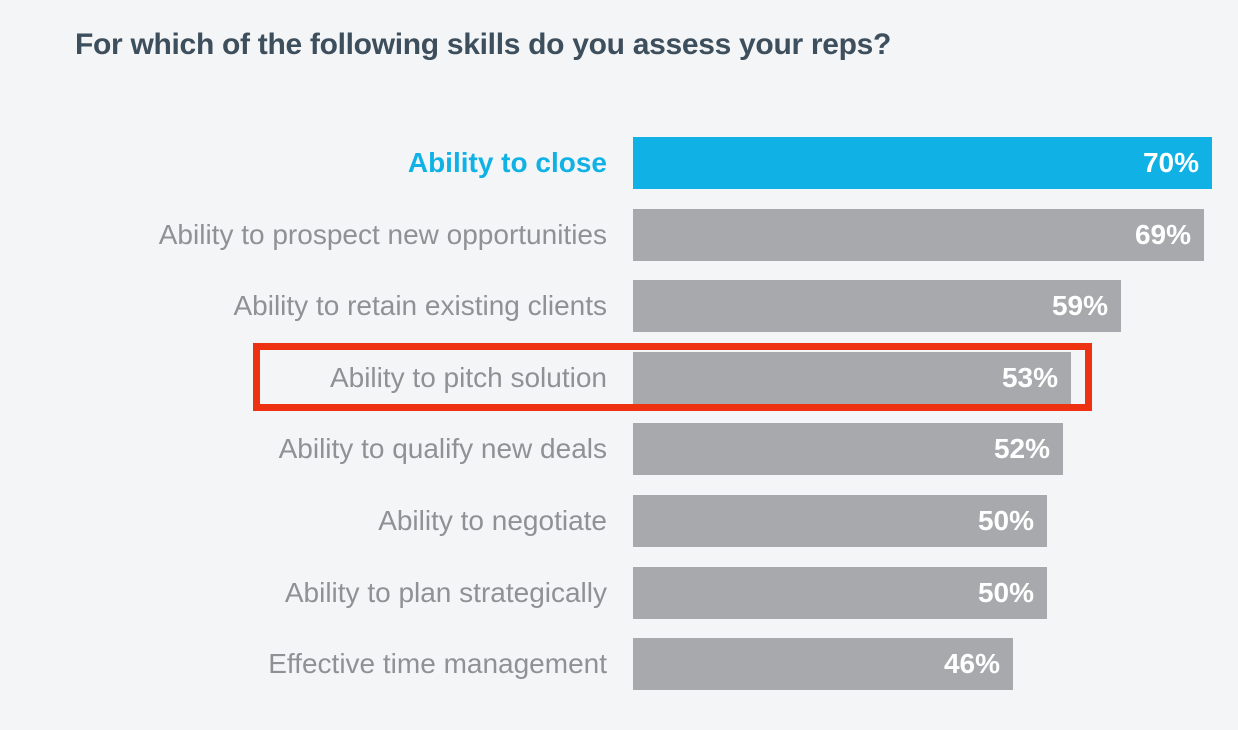 This screenshot has width=1238, height=730. I want to click on category-label: Ability to negotiate, so click(492, 520).